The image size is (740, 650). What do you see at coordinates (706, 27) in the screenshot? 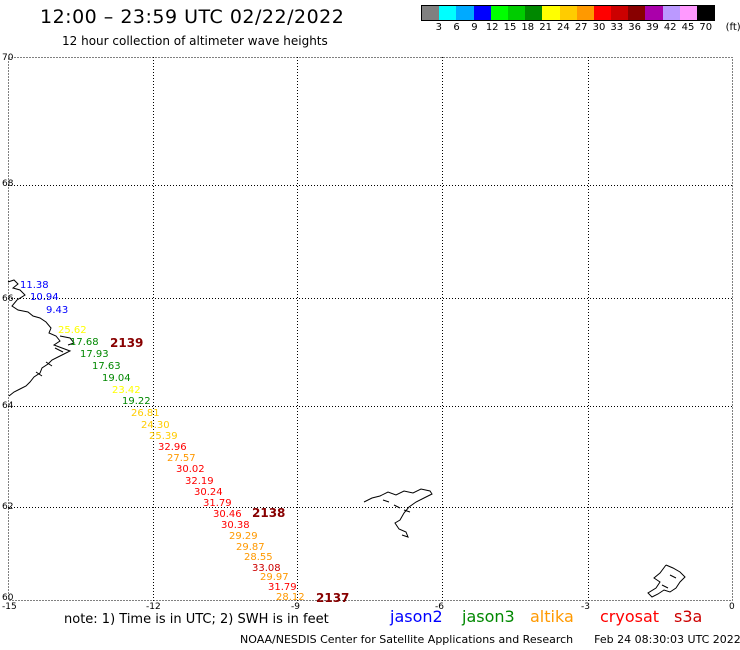
I see `color-scale-tick: 70` at bounding box center [706, 27].